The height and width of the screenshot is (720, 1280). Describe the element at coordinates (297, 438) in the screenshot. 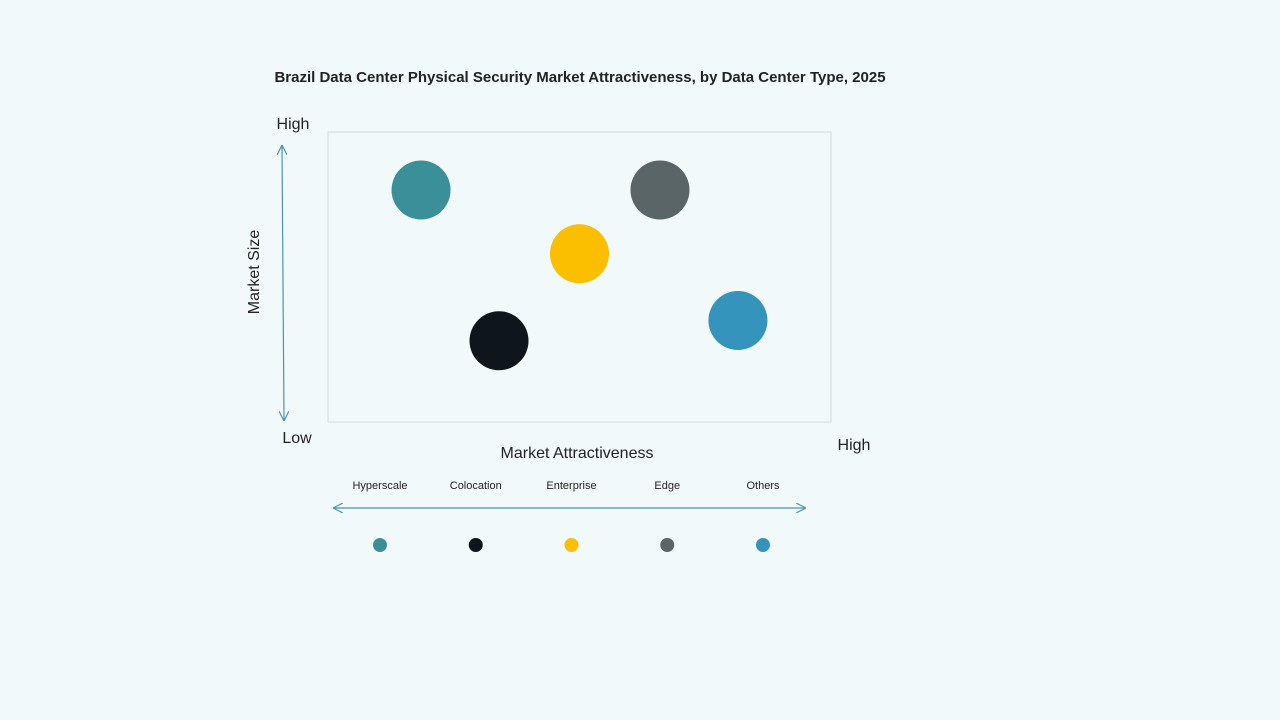

I see `y-low-label: Low` at that location.